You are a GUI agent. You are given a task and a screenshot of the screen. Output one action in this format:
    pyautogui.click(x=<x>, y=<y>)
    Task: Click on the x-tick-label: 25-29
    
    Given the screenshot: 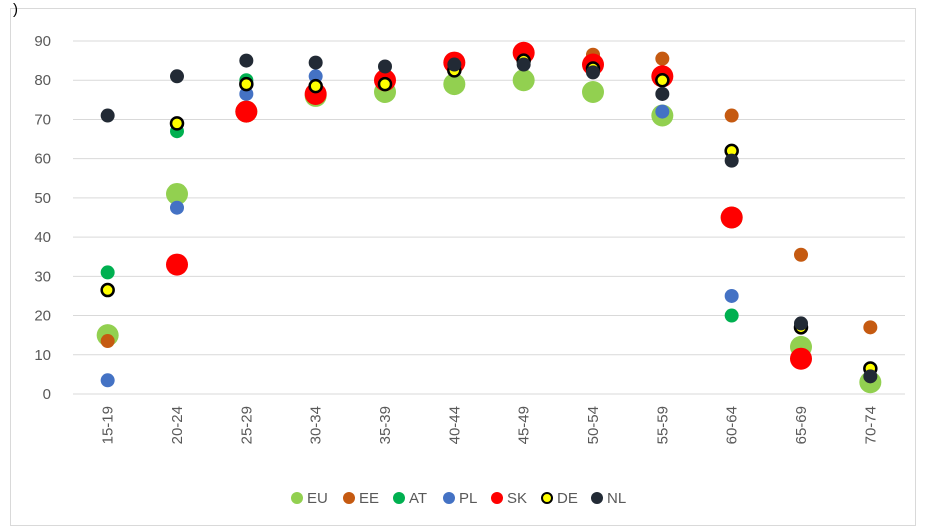 What is the action you would take?
    pyautogui.click(x=246, y=425)
    